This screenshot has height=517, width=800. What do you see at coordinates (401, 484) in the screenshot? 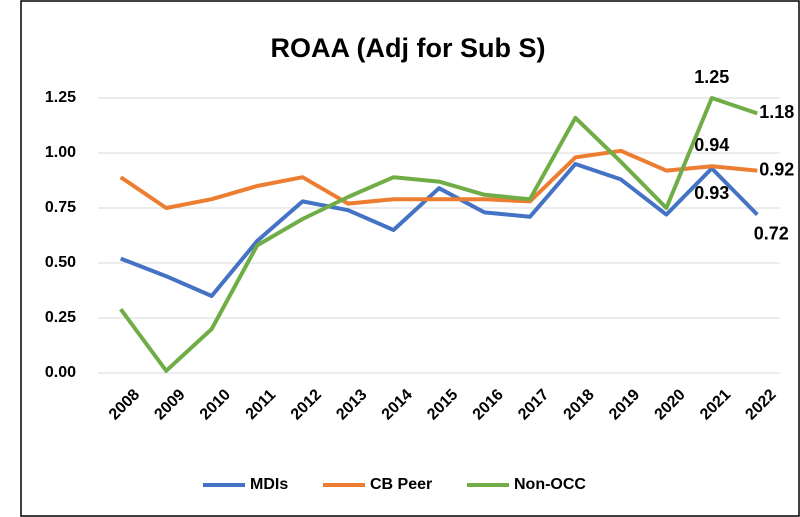
I see `legend-label: CB Peer` at bounding box center [401, 484].